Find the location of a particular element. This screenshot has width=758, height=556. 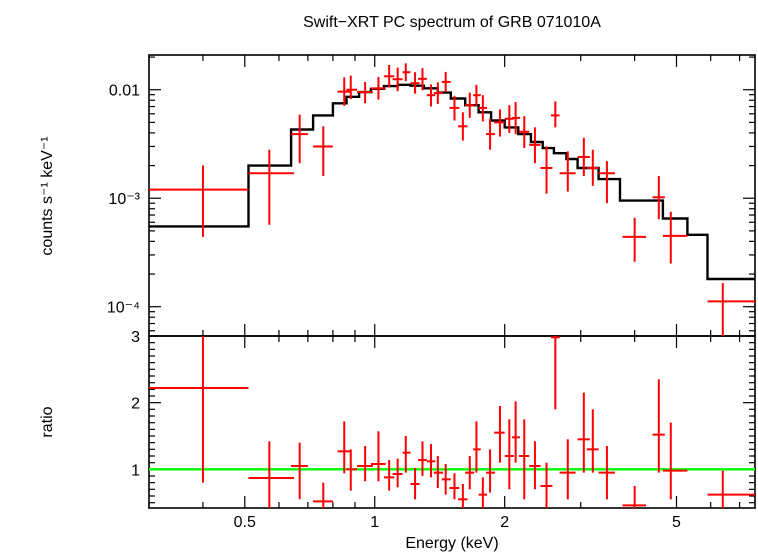

x-axis-label: Energy (keV) is located at coordinates (451, 543).